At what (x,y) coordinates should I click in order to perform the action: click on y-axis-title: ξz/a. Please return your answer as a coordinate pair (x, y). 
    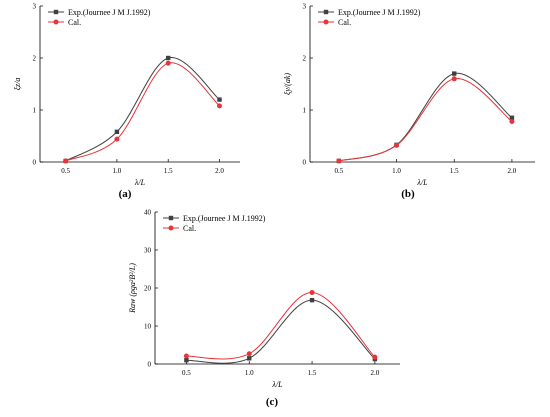
    Looking at the image, I should click on (17, 84).